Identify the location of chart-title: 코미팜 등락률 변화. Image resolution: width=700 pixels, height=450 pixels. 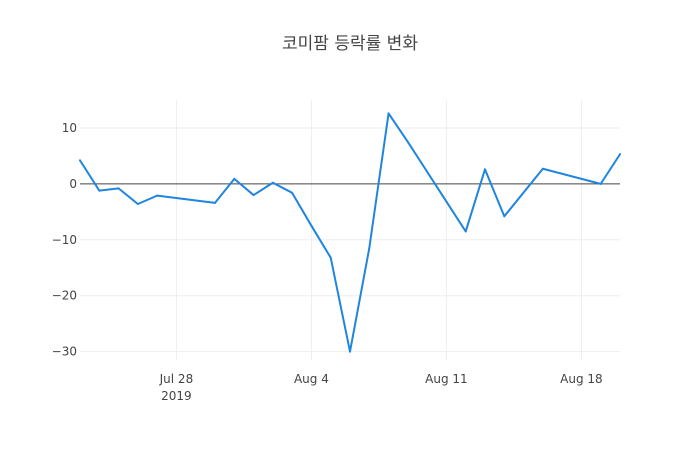
(350, 44).